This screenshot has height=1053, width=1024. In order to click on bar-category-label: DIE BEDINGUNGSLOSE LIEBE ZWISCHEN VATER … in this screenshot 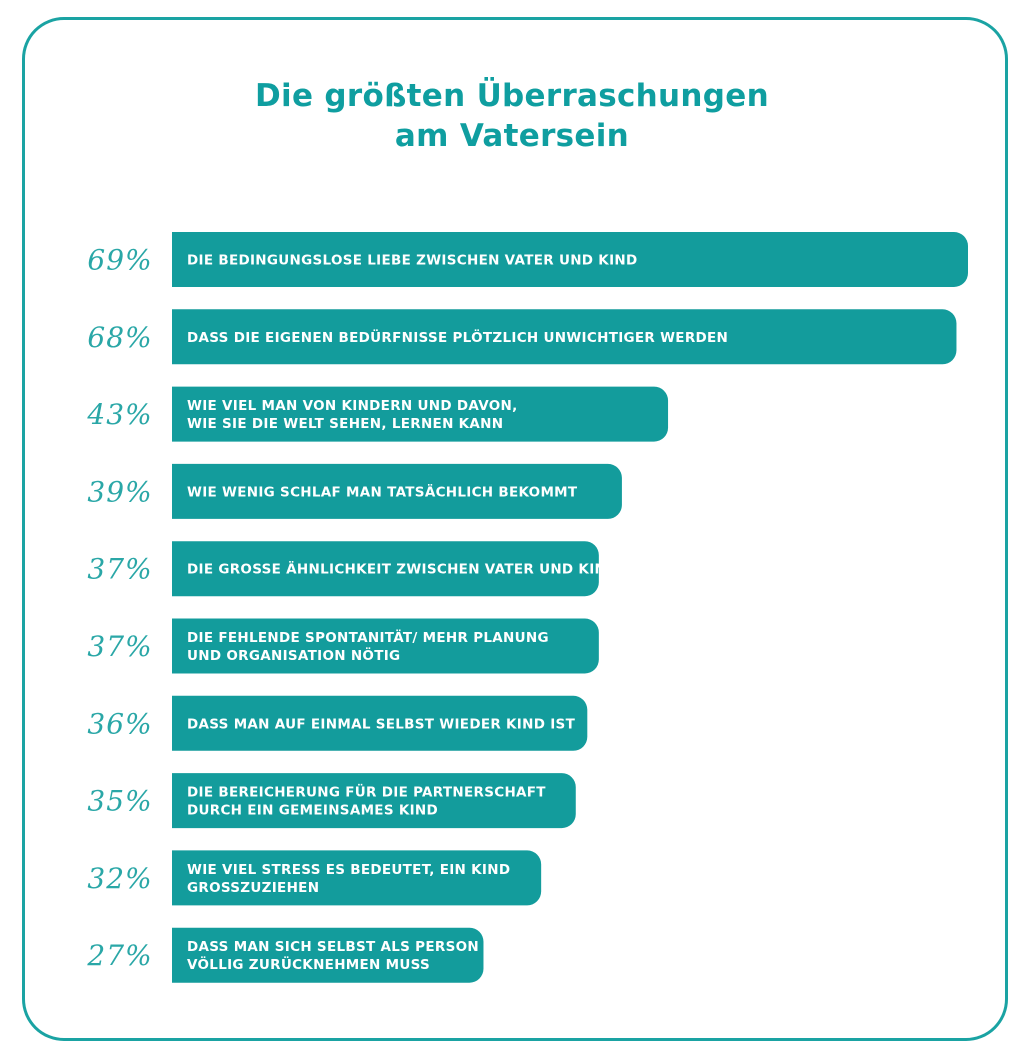, I will do `click(412, 261)`.